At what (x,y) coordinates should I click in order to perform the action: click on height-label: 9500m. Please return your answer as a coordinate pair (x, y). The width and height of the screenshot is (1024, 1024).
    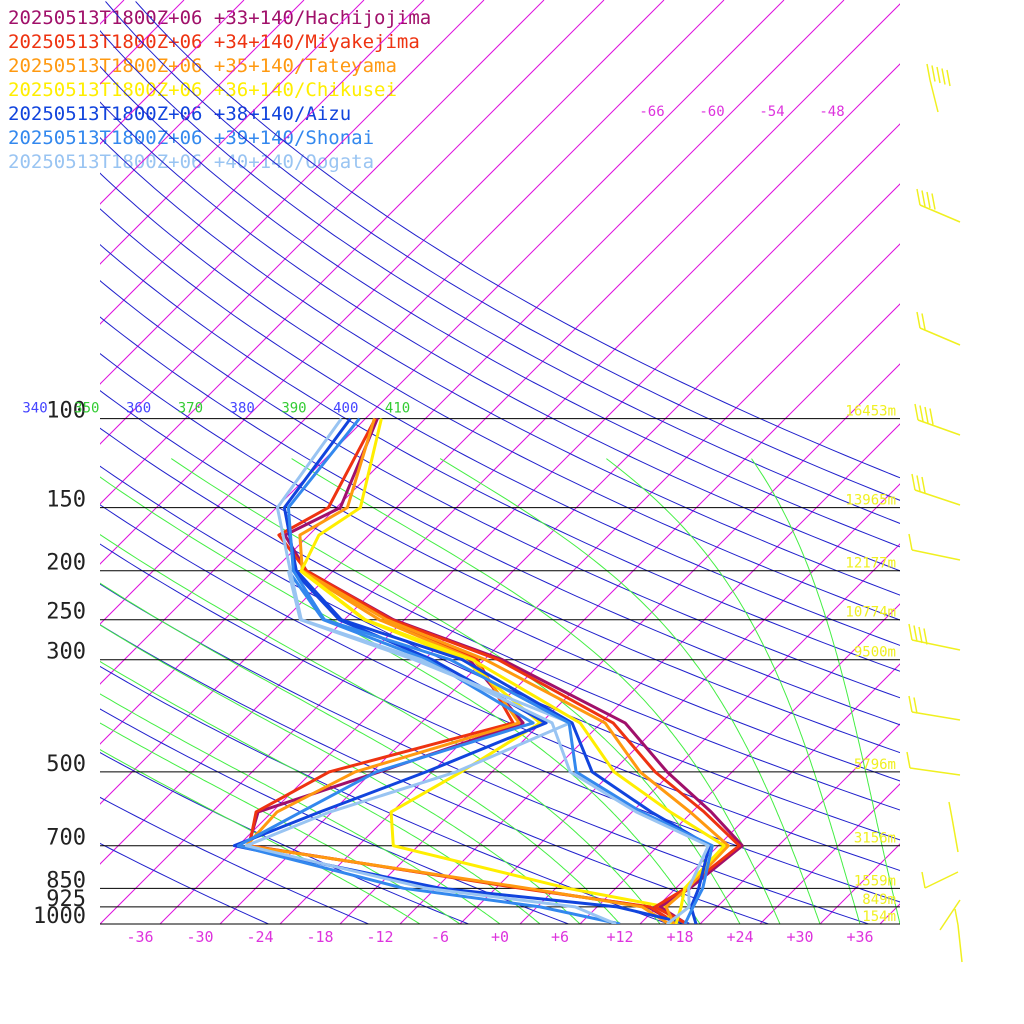
    Looking at the image, I should click on (875, 653).